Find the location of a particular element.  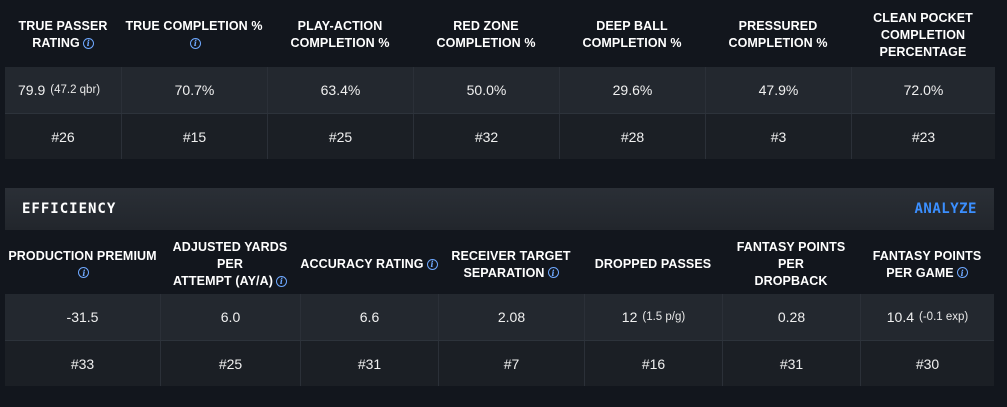

stat-value: 79.9 is located at coordinates (32, 90).